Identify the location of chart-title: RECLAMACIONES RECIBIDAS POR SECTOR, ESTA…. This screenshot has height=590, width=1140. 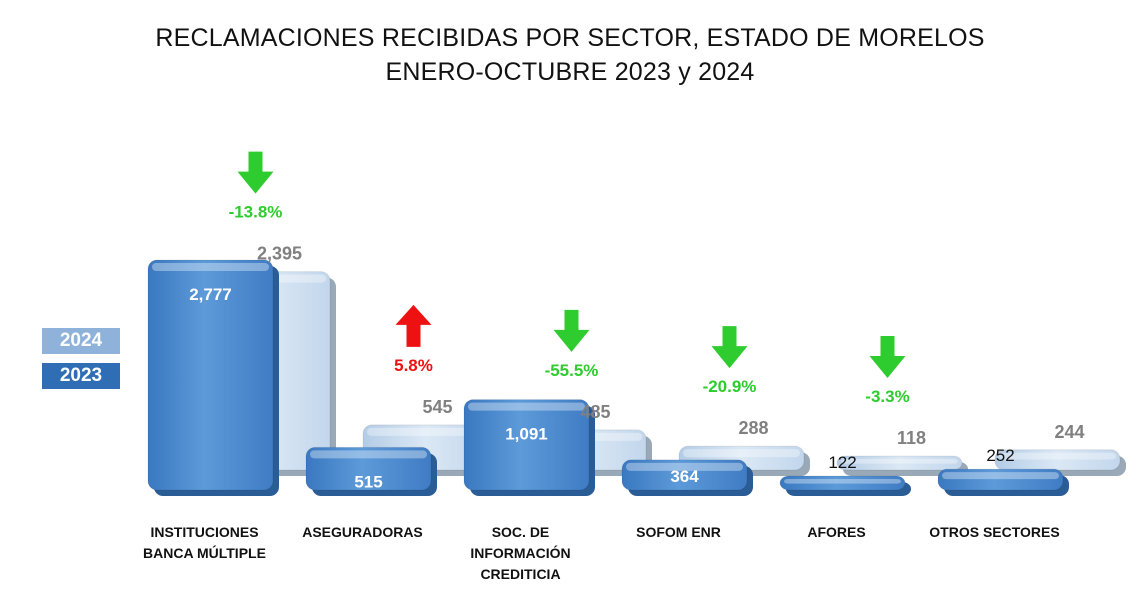
(570, 38).